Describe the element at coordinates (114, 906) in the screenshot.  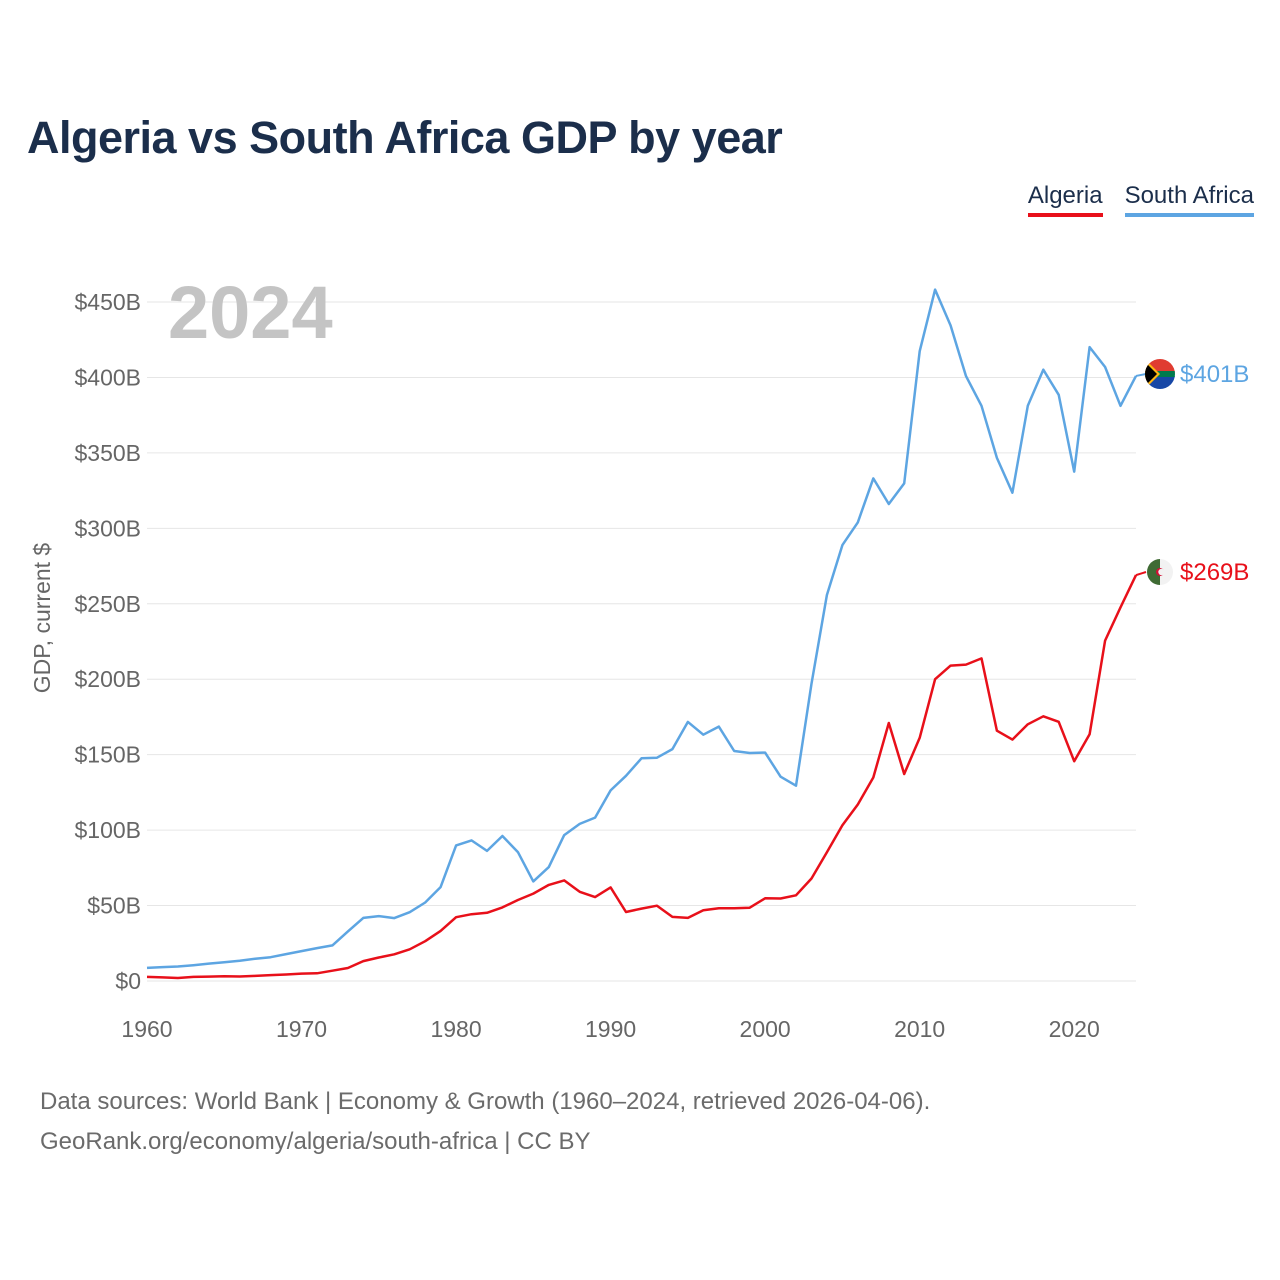
I see `y-tick-label: $50B` at that location.